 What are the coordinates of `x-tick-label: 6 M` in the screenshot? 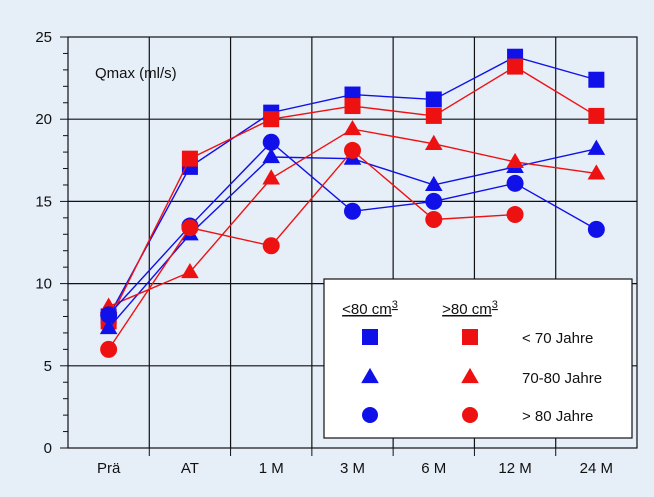 It's located at (433, 468).